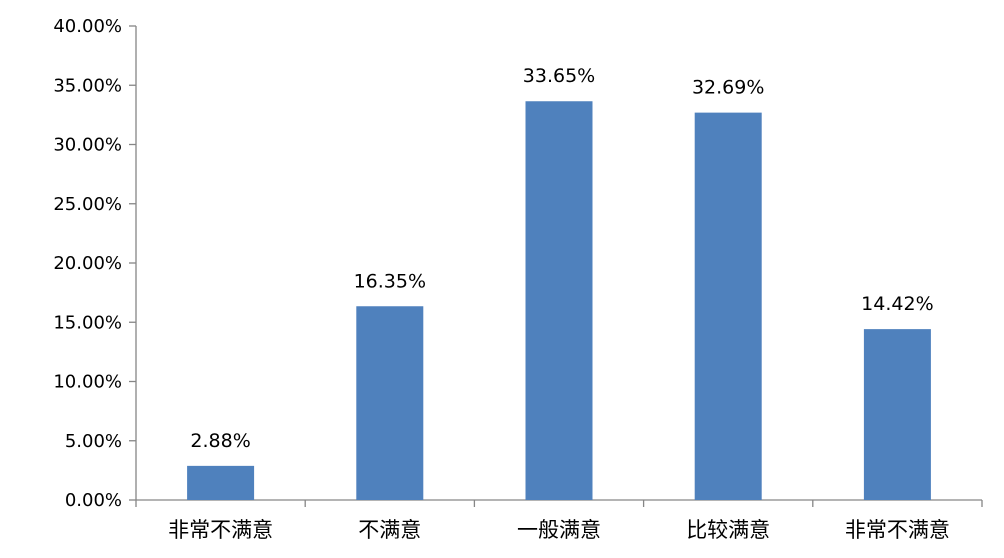 The height and width of the screenshot is (558, 1004). What do you see at coordinates (87, 204) in the screenshot?
I see `y-tick-label: 25.00%` at bounding box center [87, 204].